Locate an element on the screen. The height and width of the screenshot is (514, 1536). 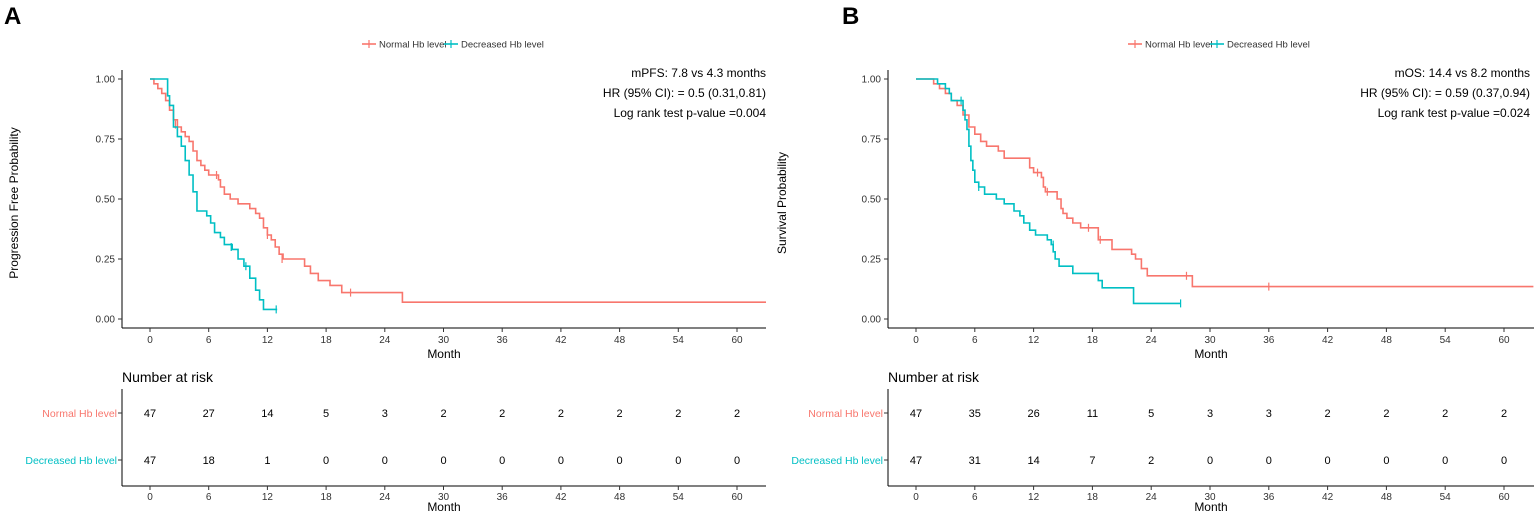
risk-value: 27 is located at coordinates (209, 414).